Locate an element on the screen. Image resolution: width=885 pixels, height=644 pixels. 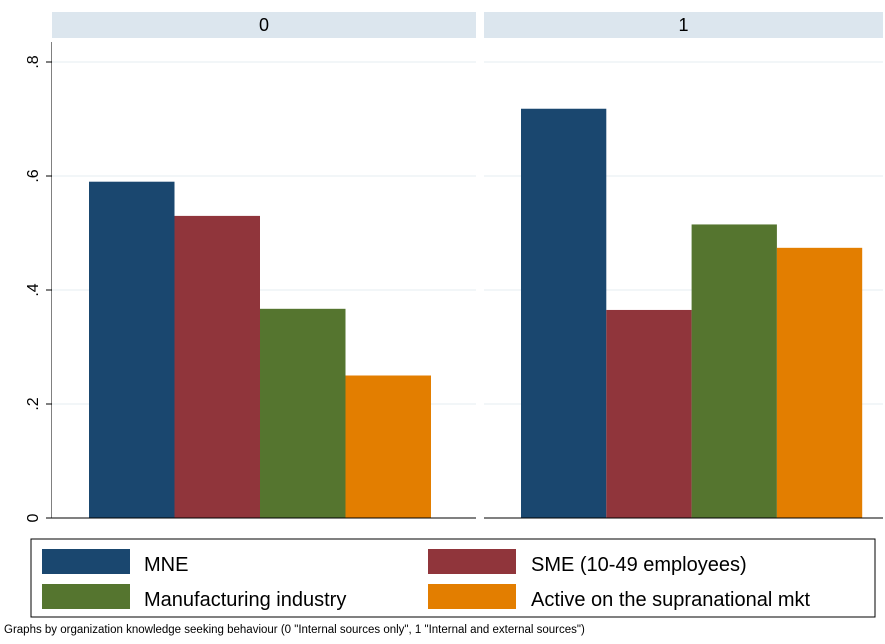
legend-label: SME (10-49 employees) is located at coordinates (639, 565).